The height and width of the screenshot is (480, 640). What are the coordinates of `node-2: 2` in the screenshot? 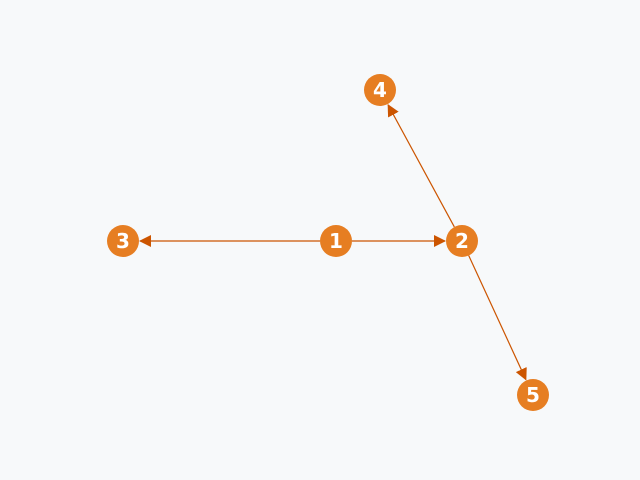 It's located at (462, 241).